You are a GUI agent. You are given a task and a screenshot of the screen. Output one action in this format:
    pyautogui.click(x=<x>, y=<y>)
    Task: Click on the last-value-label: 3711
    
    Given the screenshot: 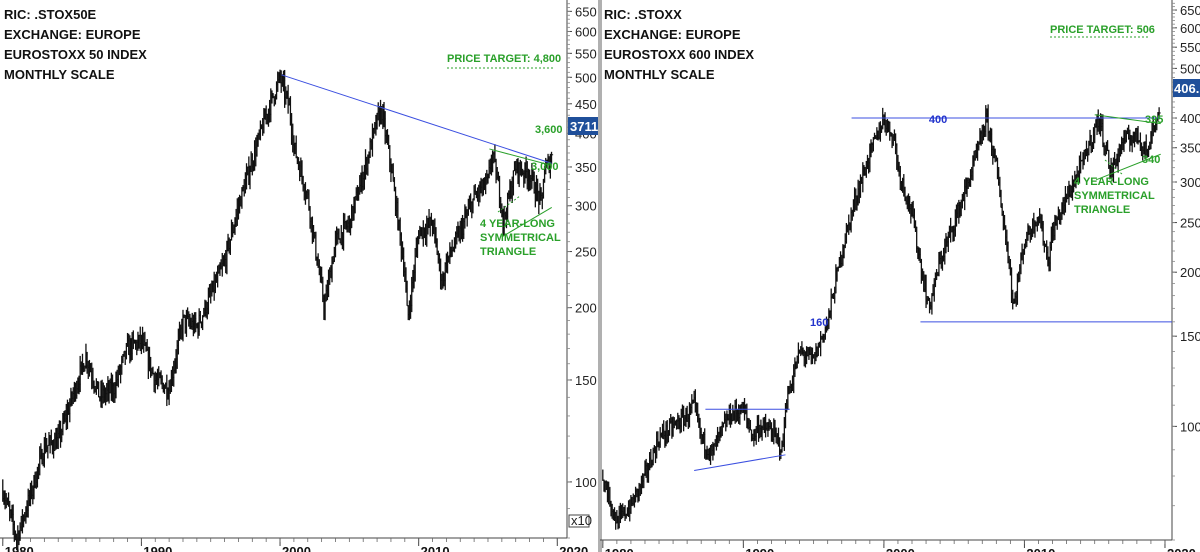 What is the action you would take?
    pyautogui.click(x=584, y=126)
    